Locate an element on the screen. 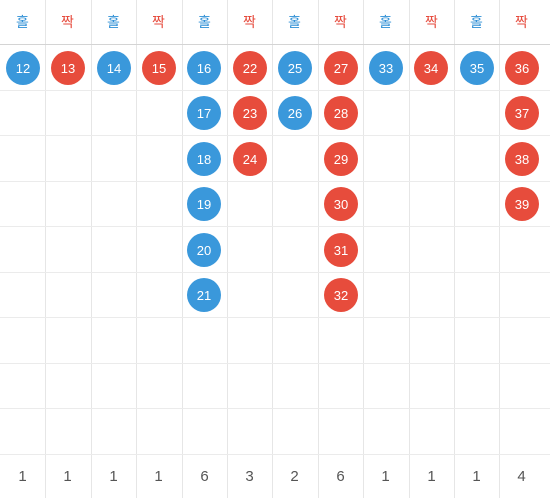 The image size is (550, 498). number-ball: 19 is located at coordinates (204, 204).